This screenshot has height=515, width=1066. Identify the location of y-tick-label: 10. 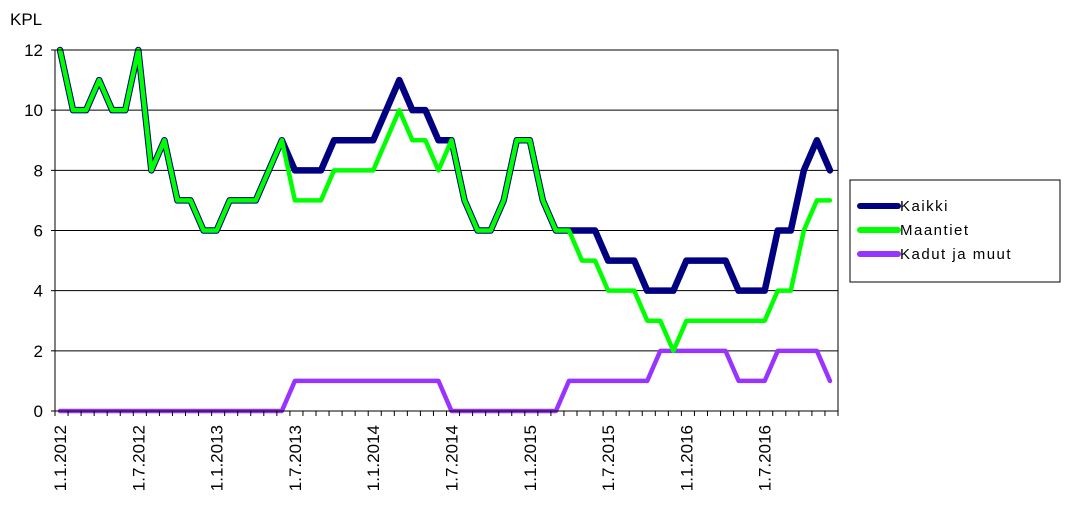
(33, 110).